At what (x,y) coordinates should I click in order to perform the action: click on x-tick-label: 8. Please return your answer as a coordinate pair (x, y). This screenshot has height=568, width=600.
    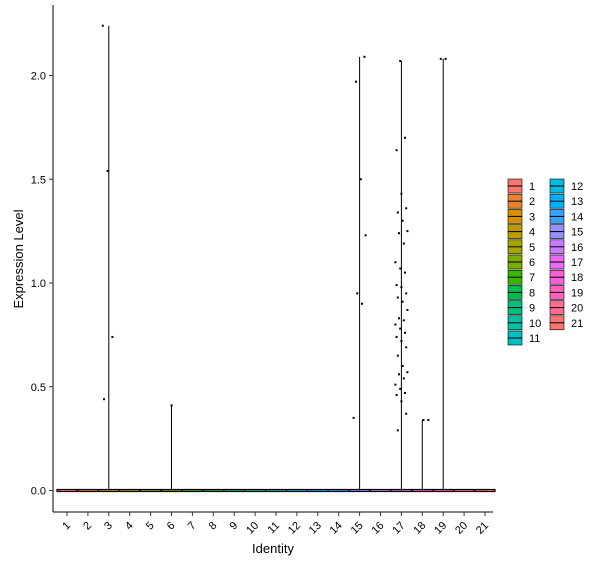
    Looking at the image, I should click on (213, 526).